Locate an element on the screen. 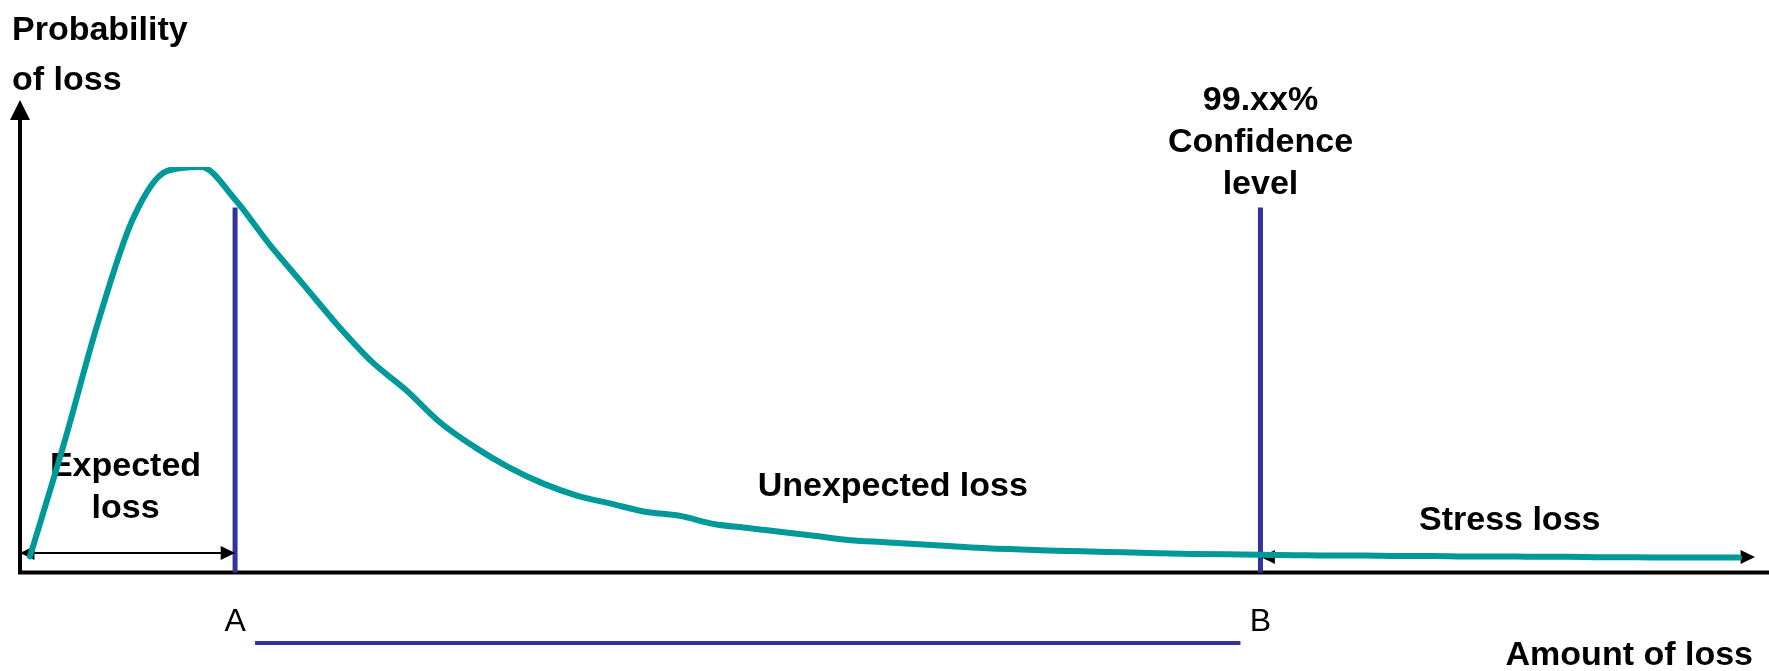  x-tick-label: B is located at coordinates (1260, 619).